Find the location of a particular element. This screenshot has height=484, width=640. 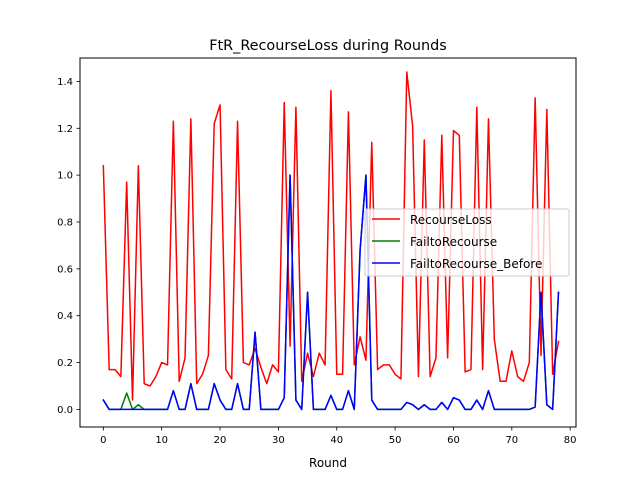

x-axis: 0 10 20 30 40 50 60 70 80 is located at coordinates (338, 436).